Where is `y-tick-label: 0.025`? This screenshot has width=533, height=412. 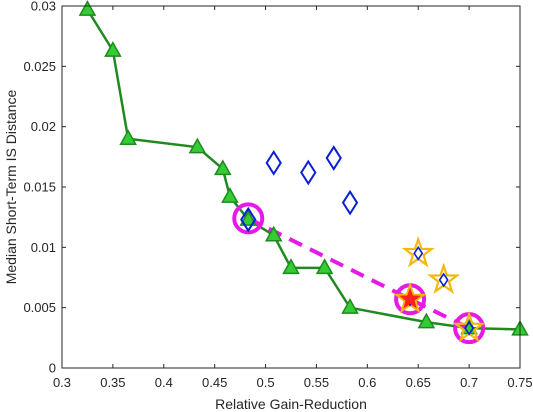 y-tick-label: 0.025 is located at coordinates (39, 66).